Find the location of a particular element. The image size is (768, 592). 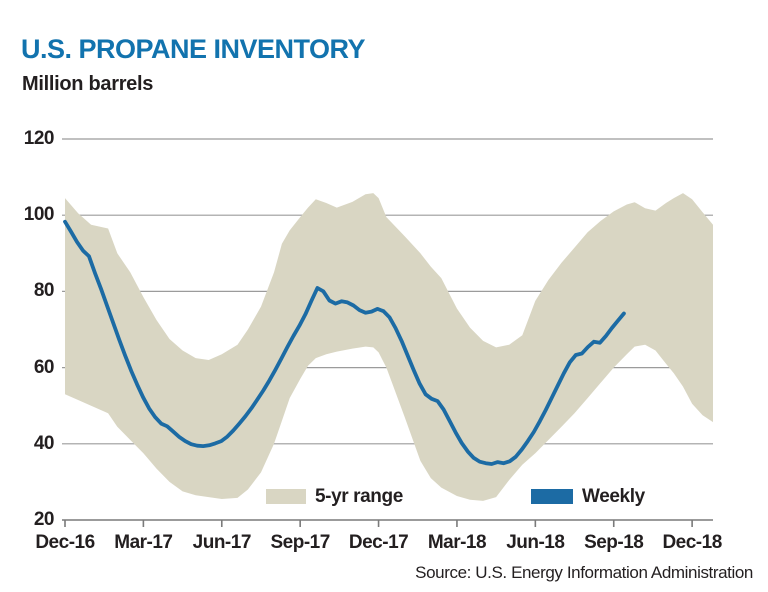

legend-label-weekly: Weekly is located at coordinates (613, 496).